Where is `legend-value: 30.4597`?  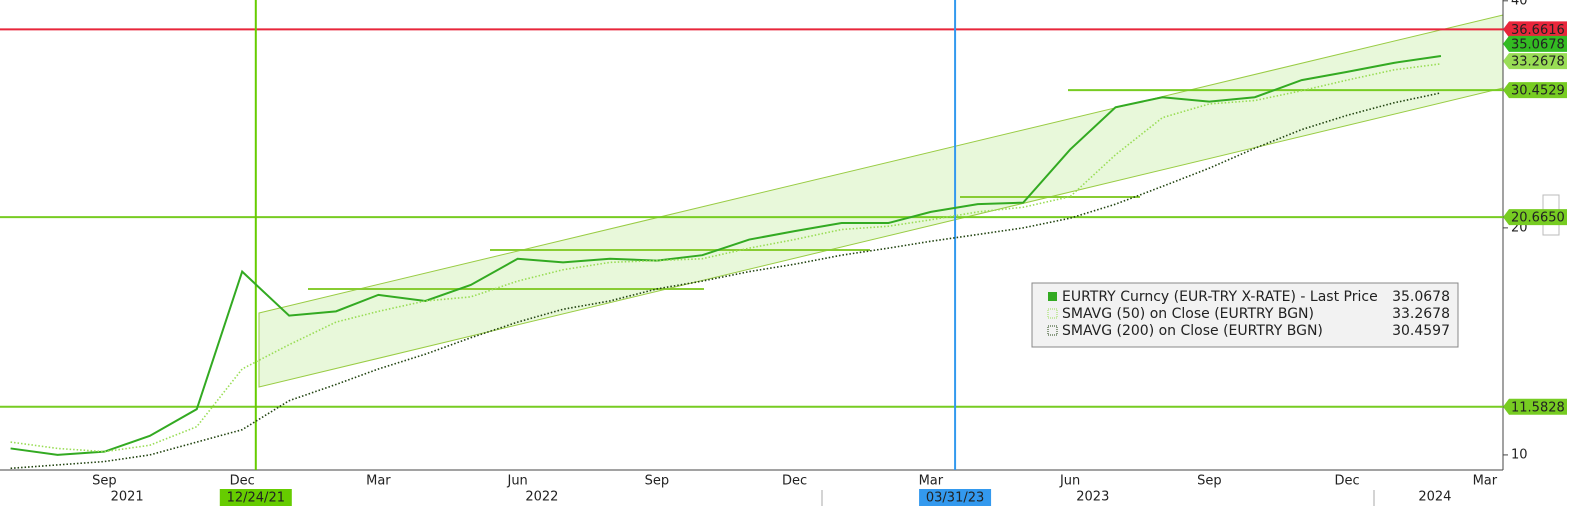 legend-value: 30.4597 is located at coordinates (1421, 331).